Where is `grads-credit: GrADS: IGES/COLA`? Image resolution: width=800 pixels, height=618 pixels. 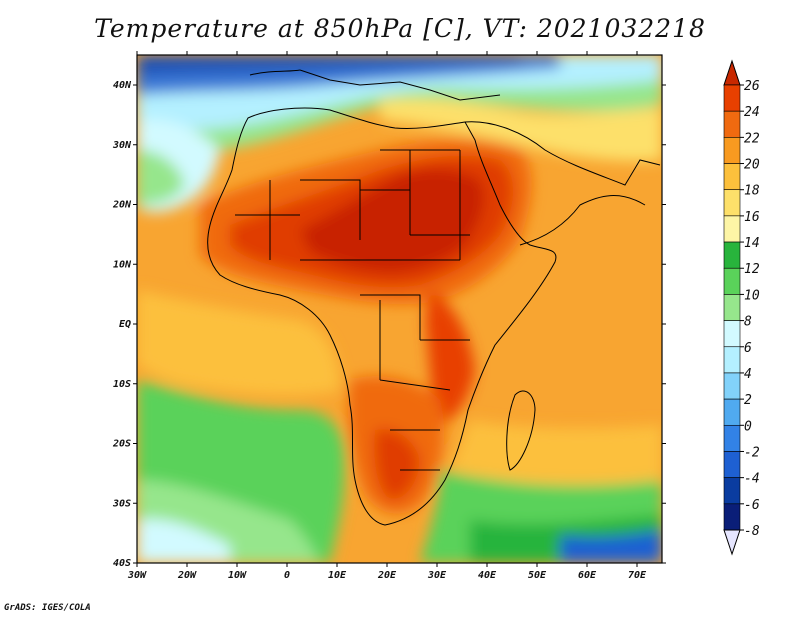
grads-credit: GrADS: IGES/COLA is located at coordinates (47, 608).